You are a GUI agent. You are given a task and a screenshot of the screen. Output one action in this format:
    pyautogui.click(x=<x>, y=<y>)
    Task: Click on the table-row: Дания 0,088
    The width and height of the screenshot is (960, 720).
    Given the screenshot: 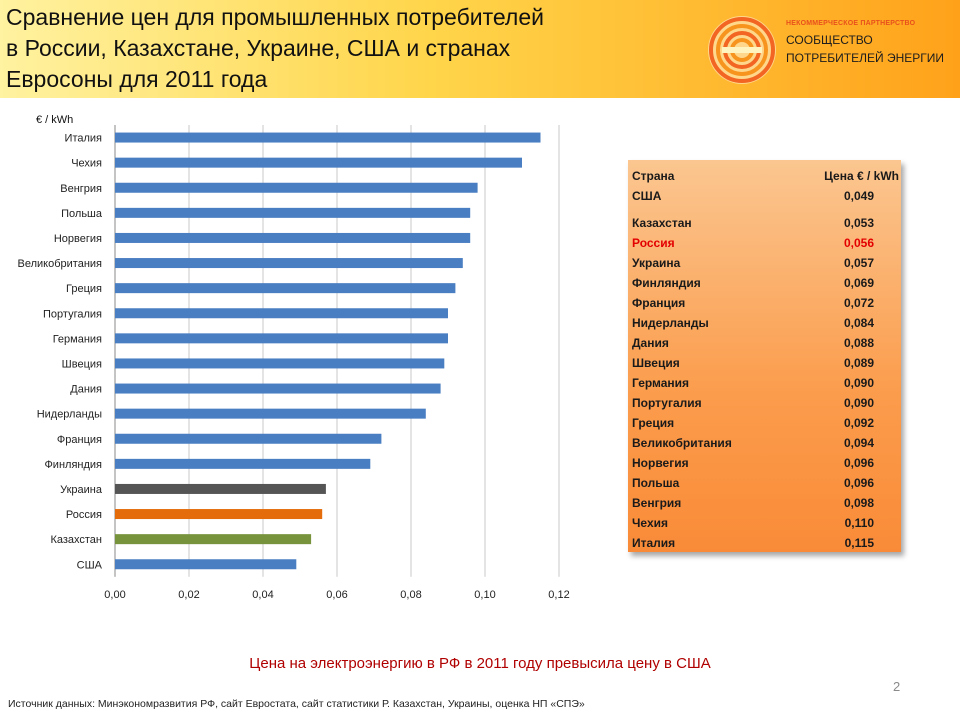 What is the action you would take?
    pyautogui.click(x=764, y=343)
    